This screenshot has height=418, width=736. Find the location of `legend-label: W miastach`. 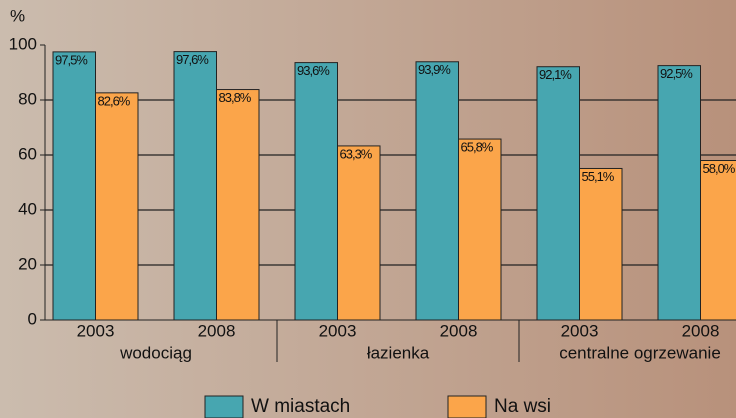

legend-label: W miastach is located at coordinates (300, 406).